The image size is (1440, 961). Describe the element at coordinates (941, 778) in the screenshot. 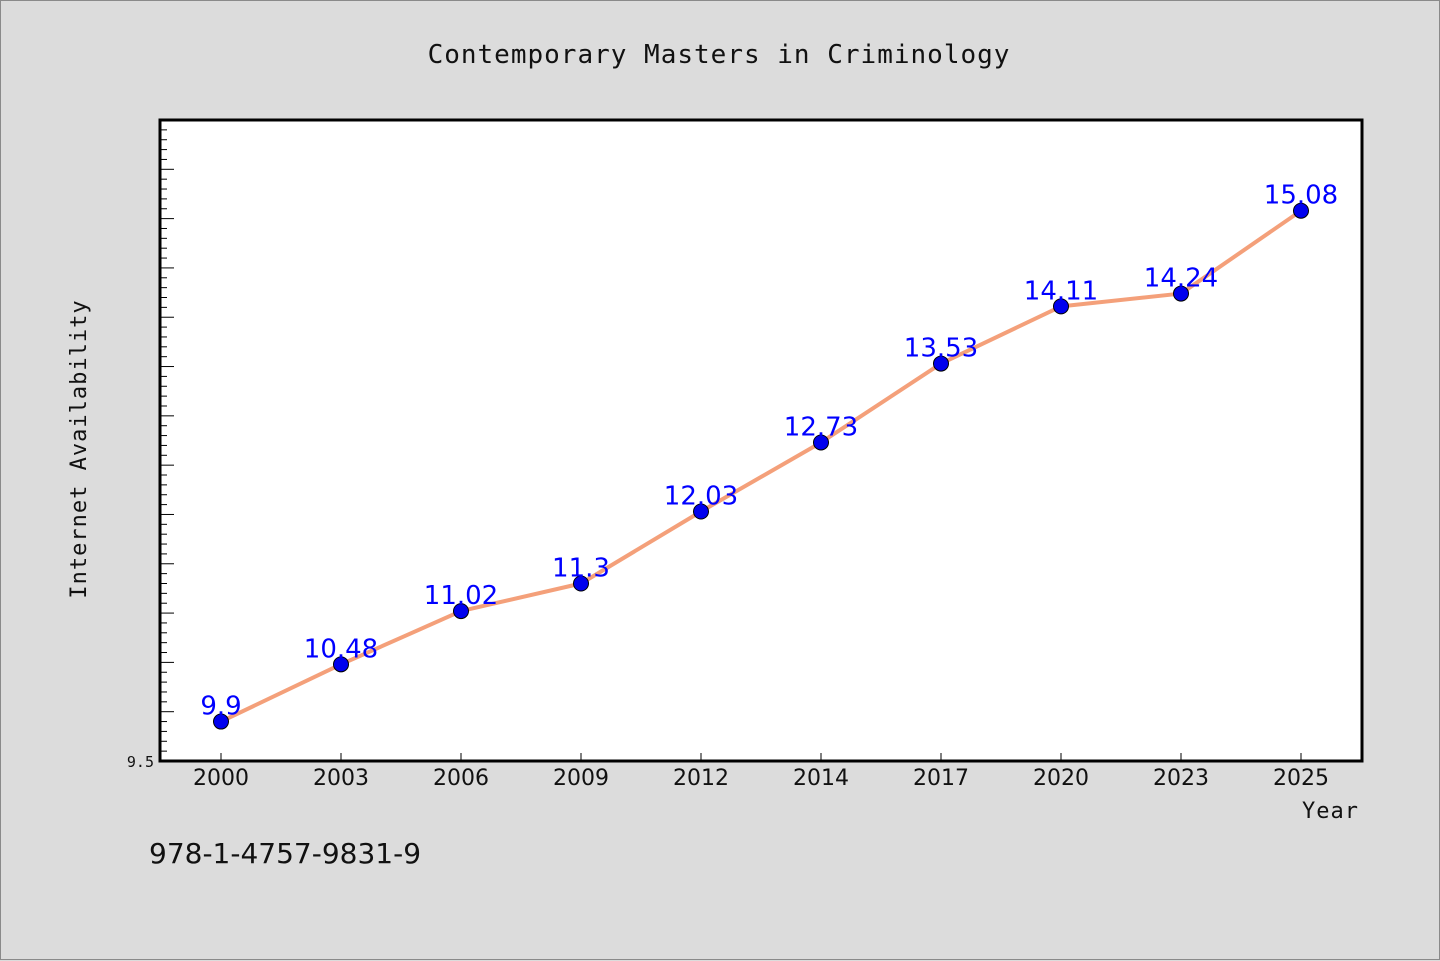

I see `x-tick-label: 2017` at that location.